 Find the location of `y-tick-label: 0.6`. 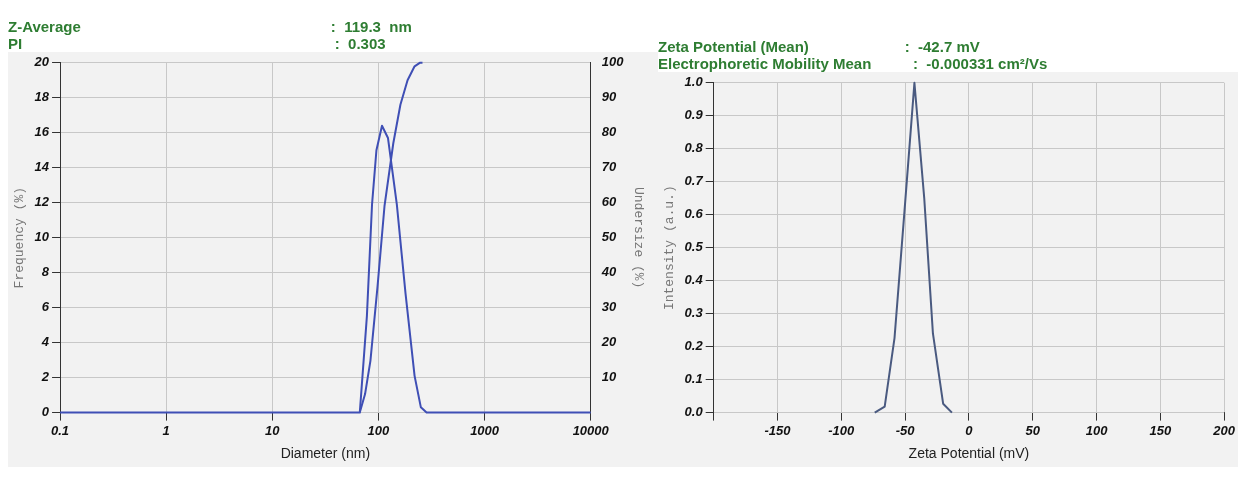

y-tick-label: 0.6 is located at coordinates (694, 214).